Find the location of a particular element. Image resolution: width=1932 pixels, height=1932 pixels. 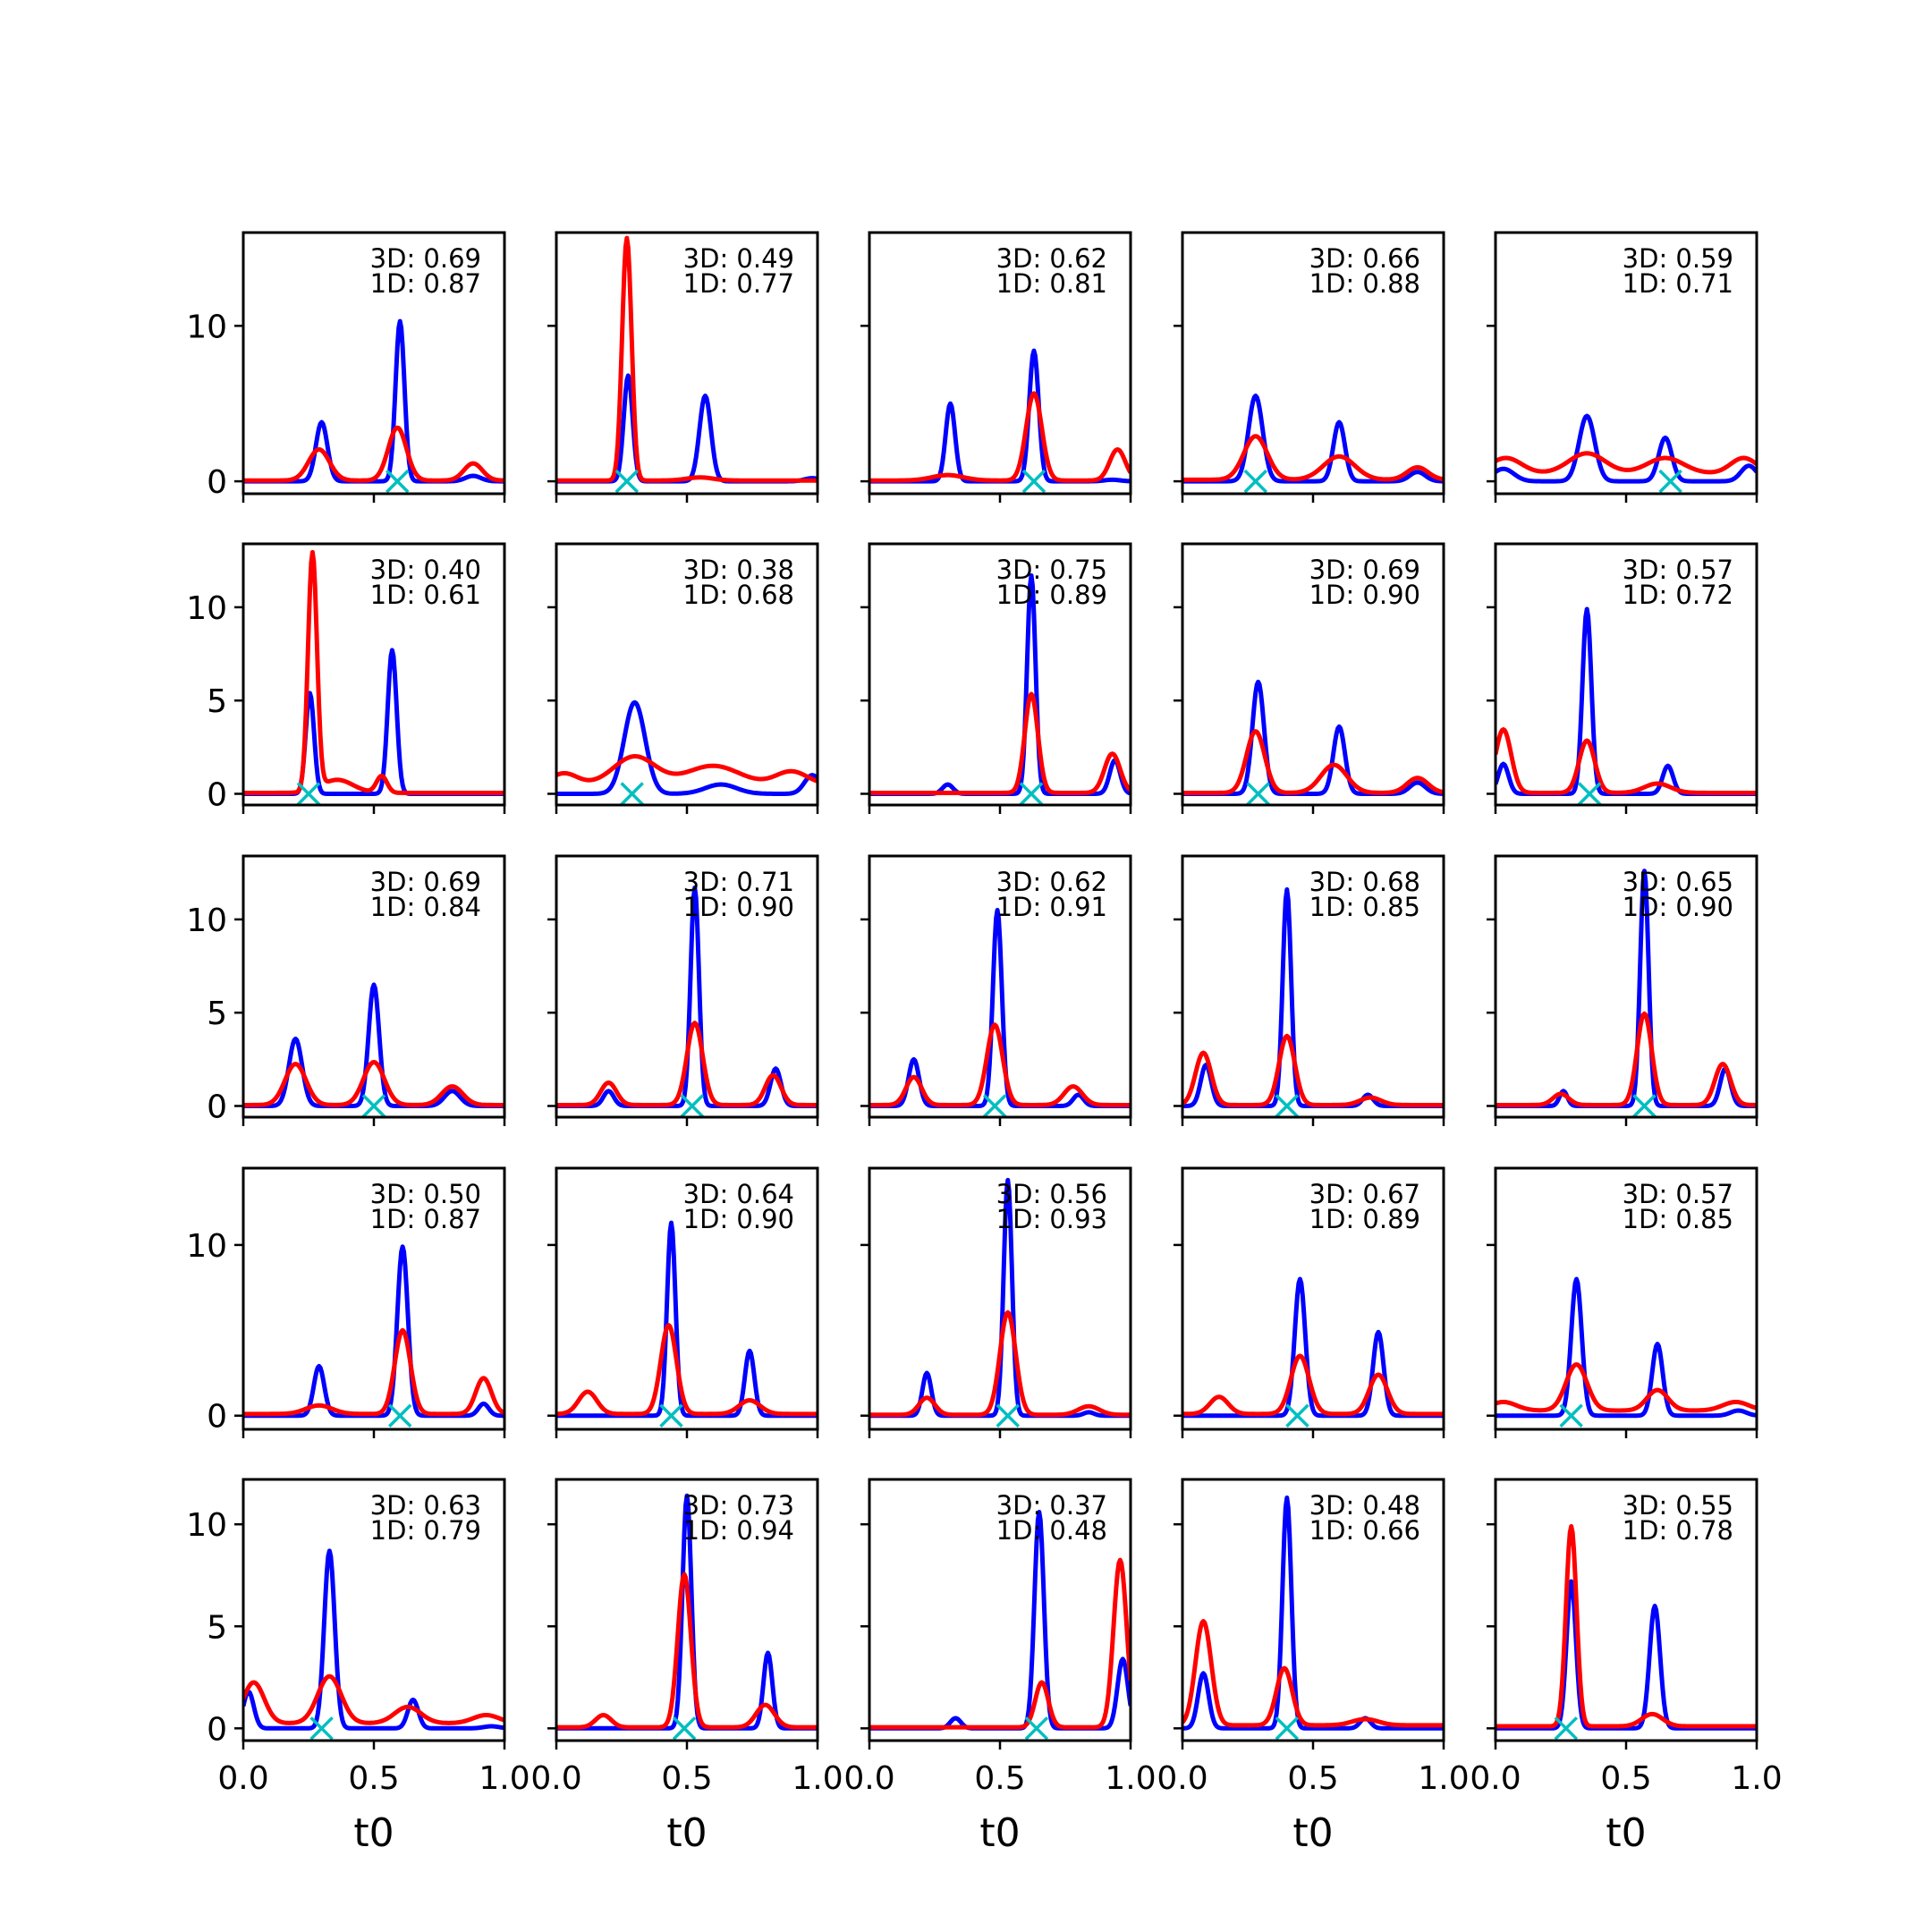

score-1d-label: 1D: 0.87 is located at coordinates (425, 283).